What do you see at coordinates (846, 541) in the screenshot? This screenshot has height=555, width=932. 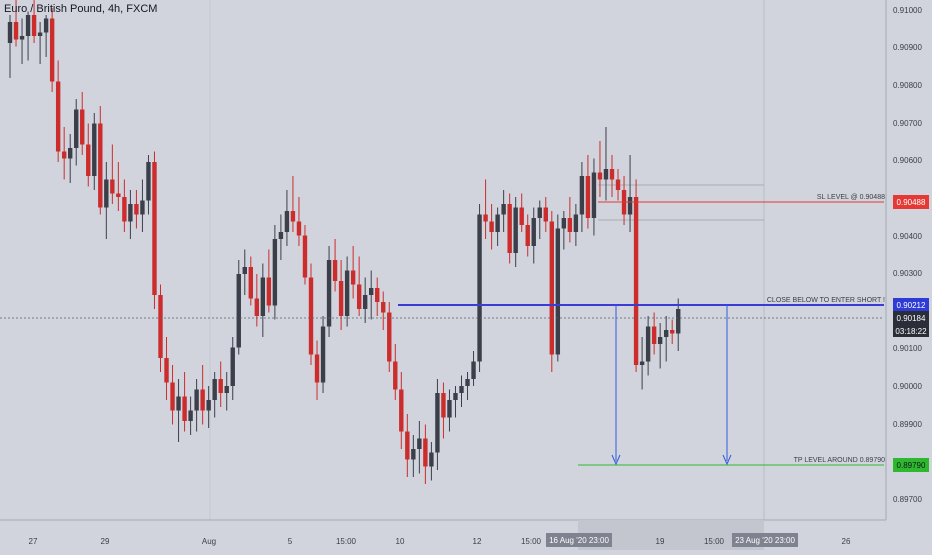 I see `time-tick: 26` at bounding box center [846, 541].